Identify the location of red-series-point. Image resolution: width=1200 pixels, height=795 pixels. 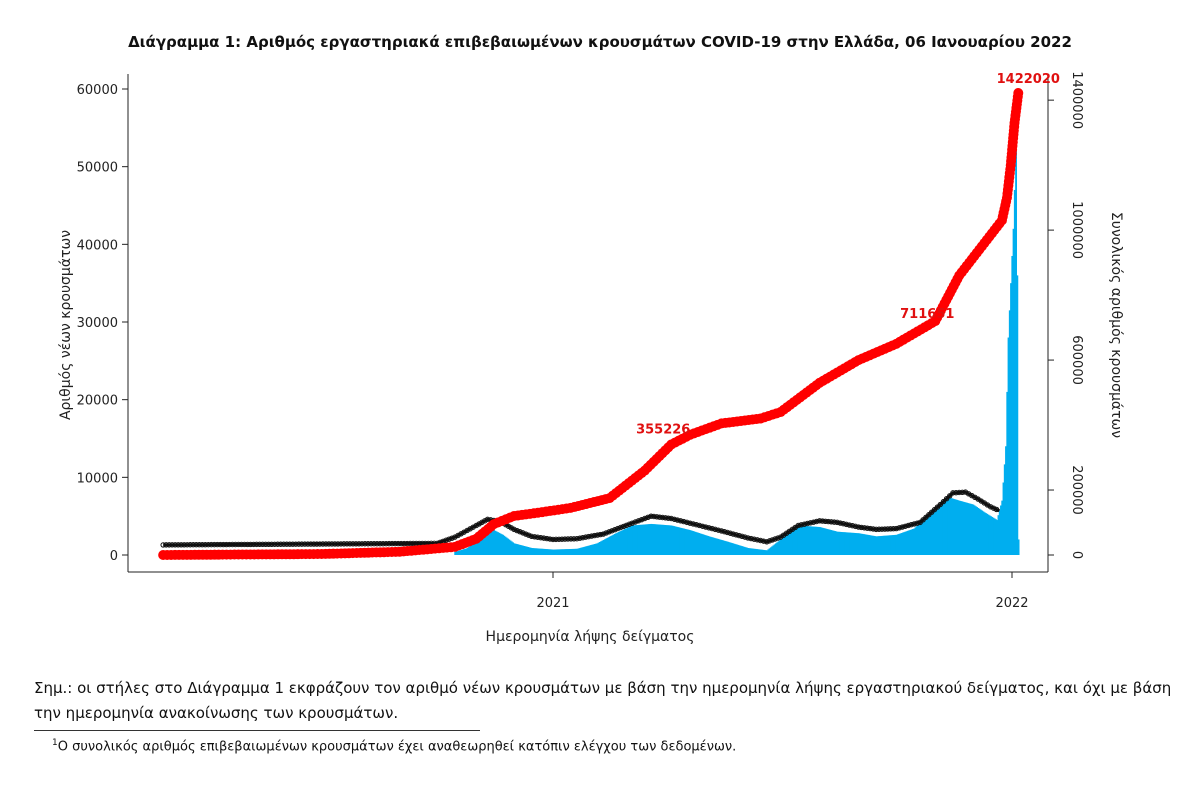
(1018, 93).